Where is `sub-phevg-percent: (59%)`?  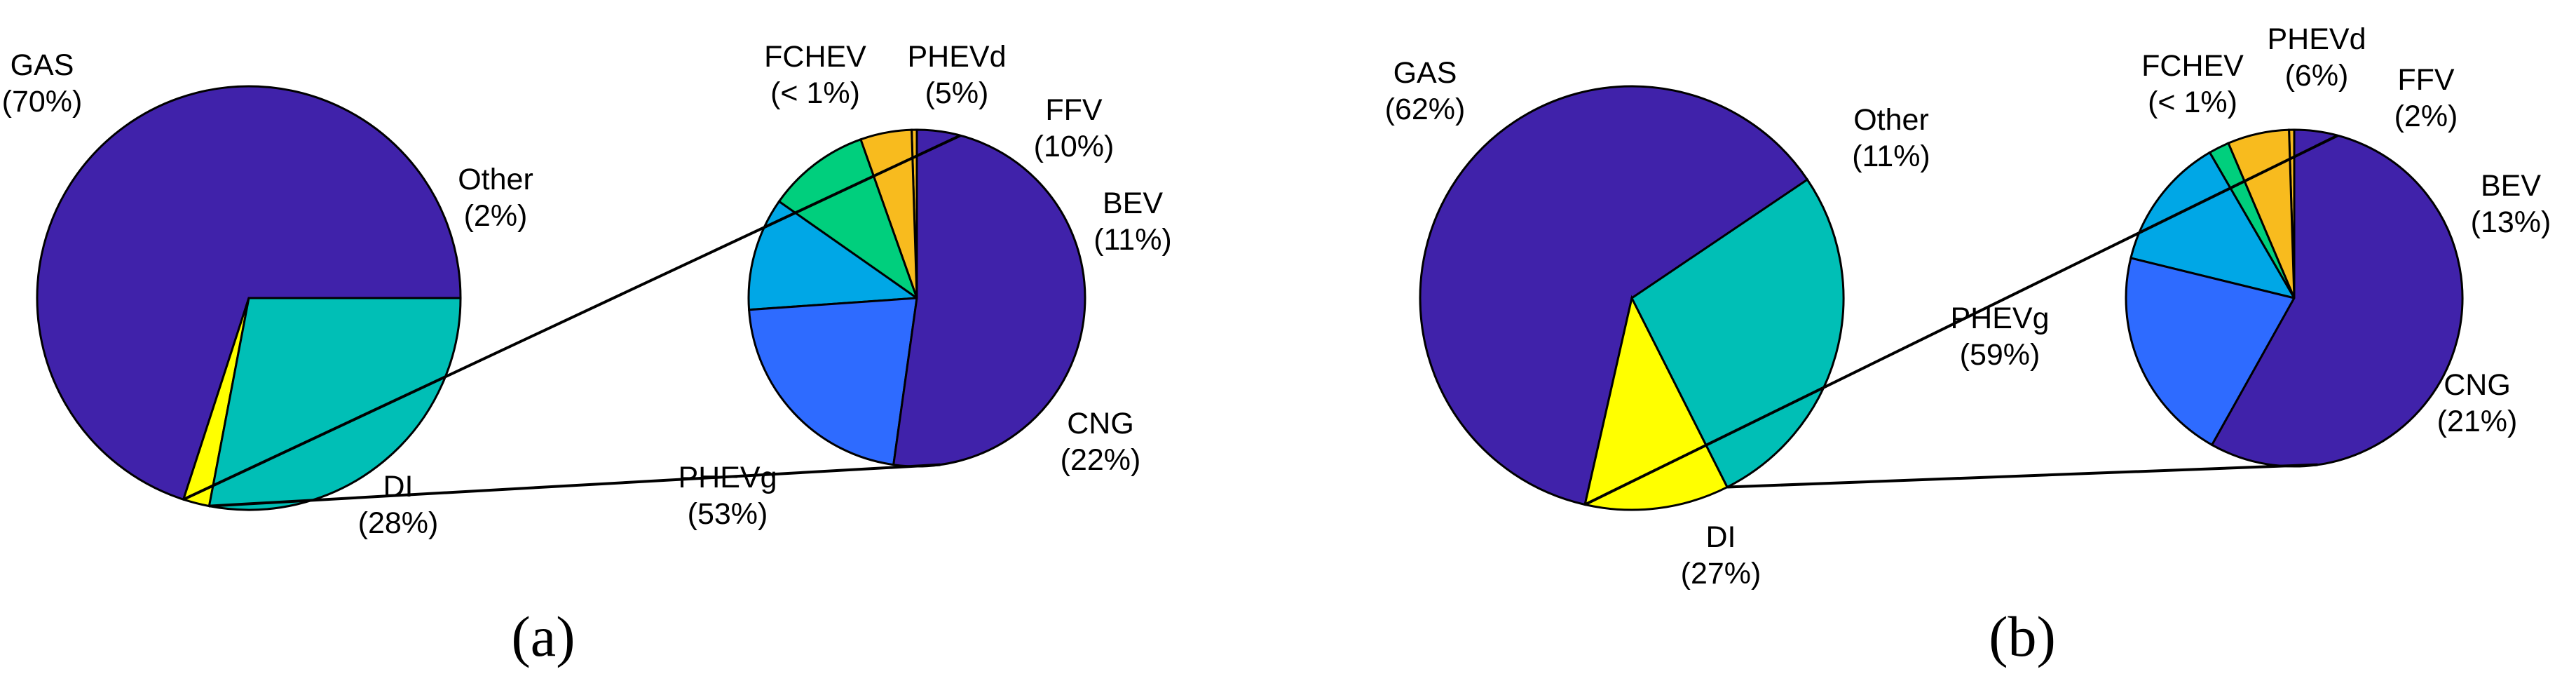
sub-phevg-percent: (59%) is located at coordinates (2000, 355).